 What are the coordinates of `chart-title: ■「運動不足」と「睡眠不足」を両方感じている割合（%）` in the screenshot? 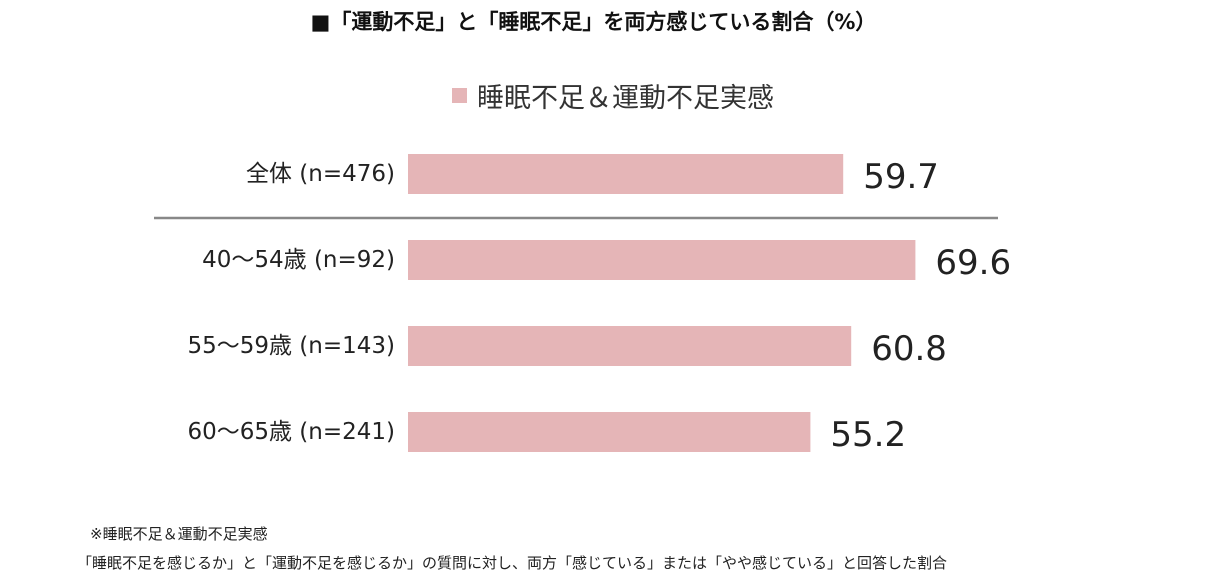 It's located at (593, 22).